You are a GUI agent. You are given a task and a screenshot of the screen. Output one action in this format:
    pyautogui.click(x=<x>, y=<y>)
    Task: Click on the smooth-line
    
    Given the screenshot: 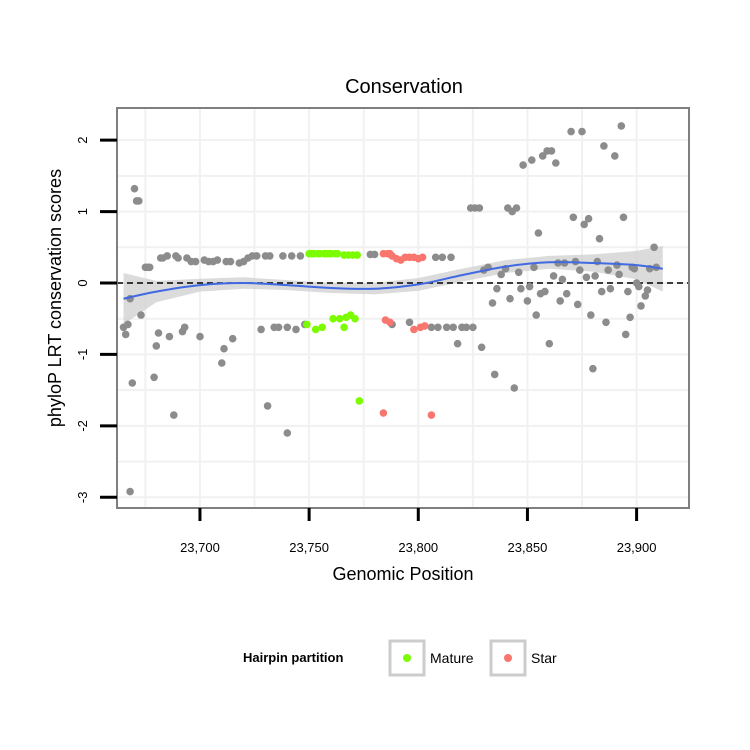 What is the action you would take?
    pyautogui.click(x=393, y=280)
    